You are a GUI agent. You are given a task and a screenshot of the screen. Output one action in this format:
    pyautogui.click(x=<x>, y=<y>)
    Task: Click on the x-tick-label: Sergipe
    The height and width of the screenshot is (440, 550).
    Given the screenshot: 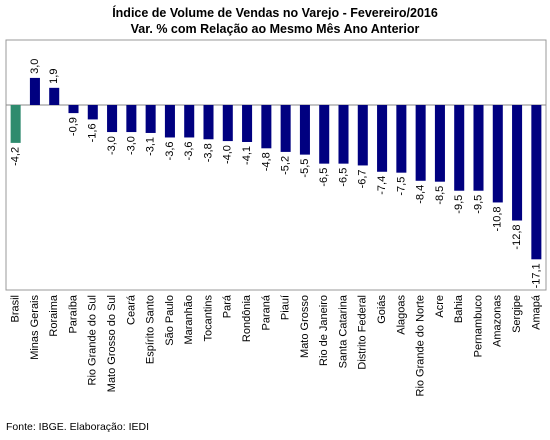 What is the action you would take?
    pyautogui.click(x=517, y=314)
    